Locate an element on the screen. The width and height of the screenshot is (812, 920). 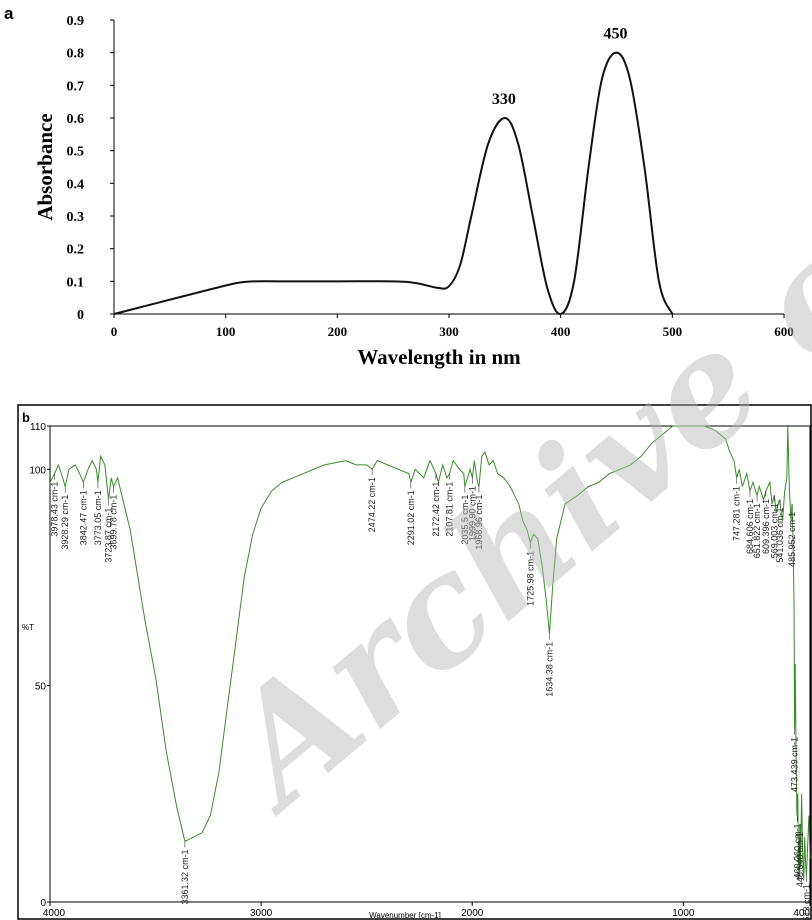
peak-label: 417.513 cm-1 is located at coordinates (806, 902).